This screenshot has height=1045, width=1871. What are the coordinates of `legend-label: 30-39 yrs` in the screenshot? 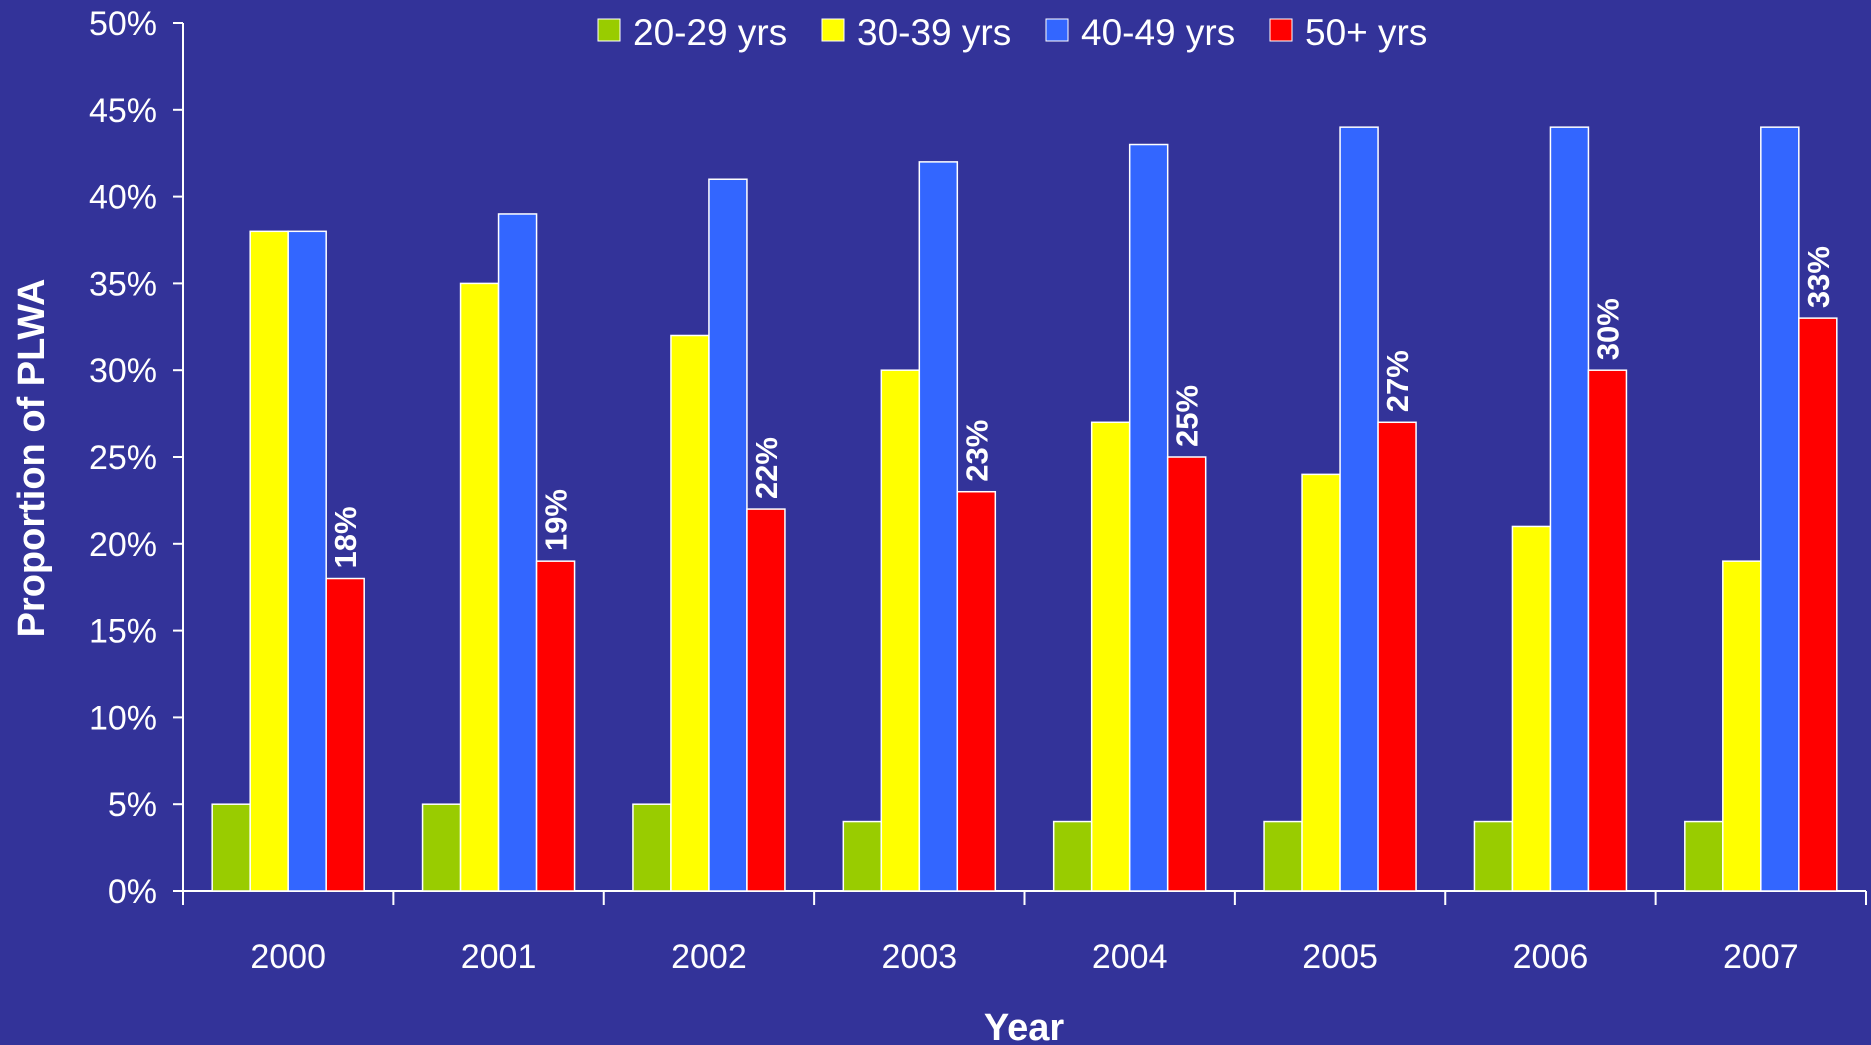 It's located at (934, 32).